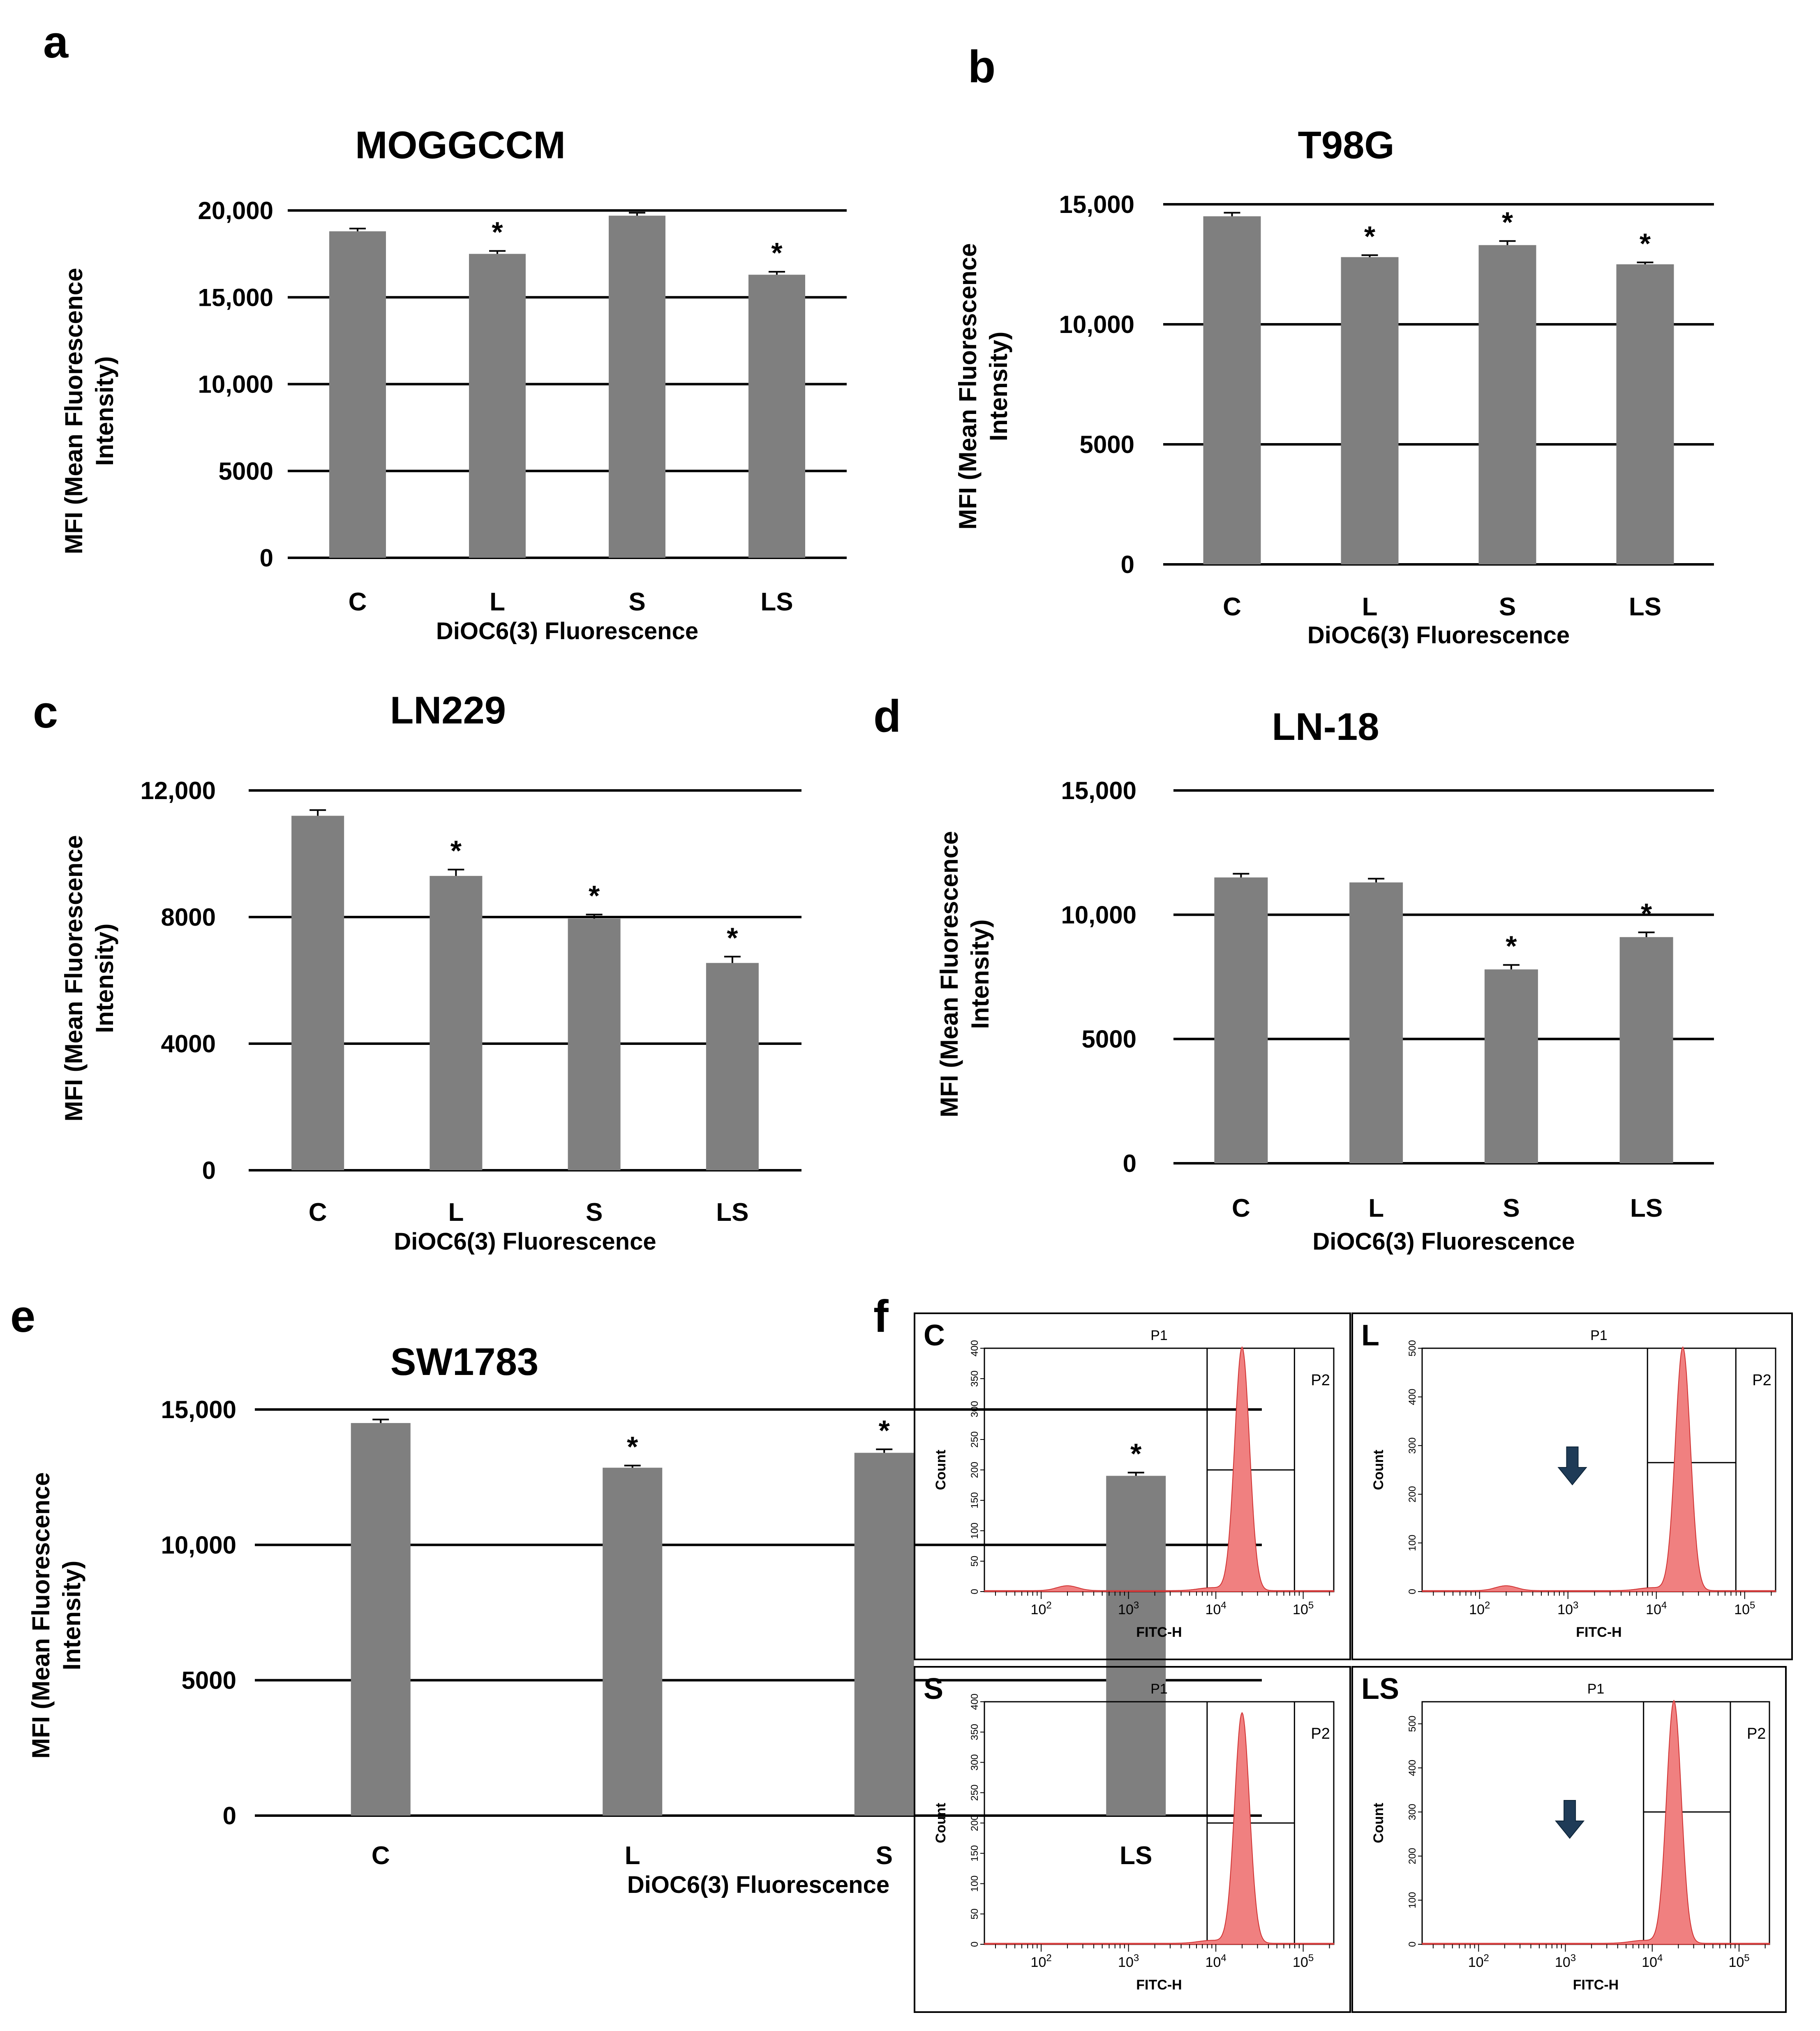 Image resolution: width=1820 pixels, height=2031 pixels. What do you see at coordinates (235, 384) in the screenshot?
I see `y-tick-label: 10,000` at bounding box center [235, 384].